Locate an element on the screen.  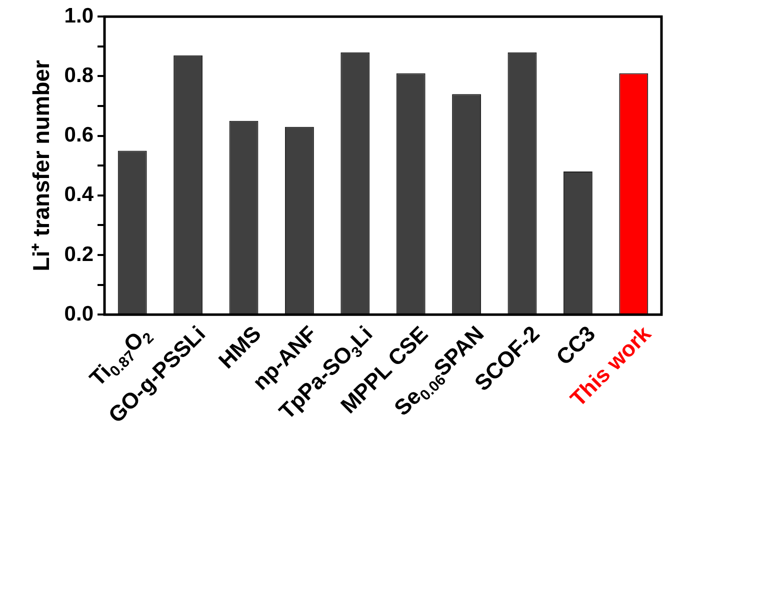
y-tick-label: 0.2 is located at coordinates (79, 254).